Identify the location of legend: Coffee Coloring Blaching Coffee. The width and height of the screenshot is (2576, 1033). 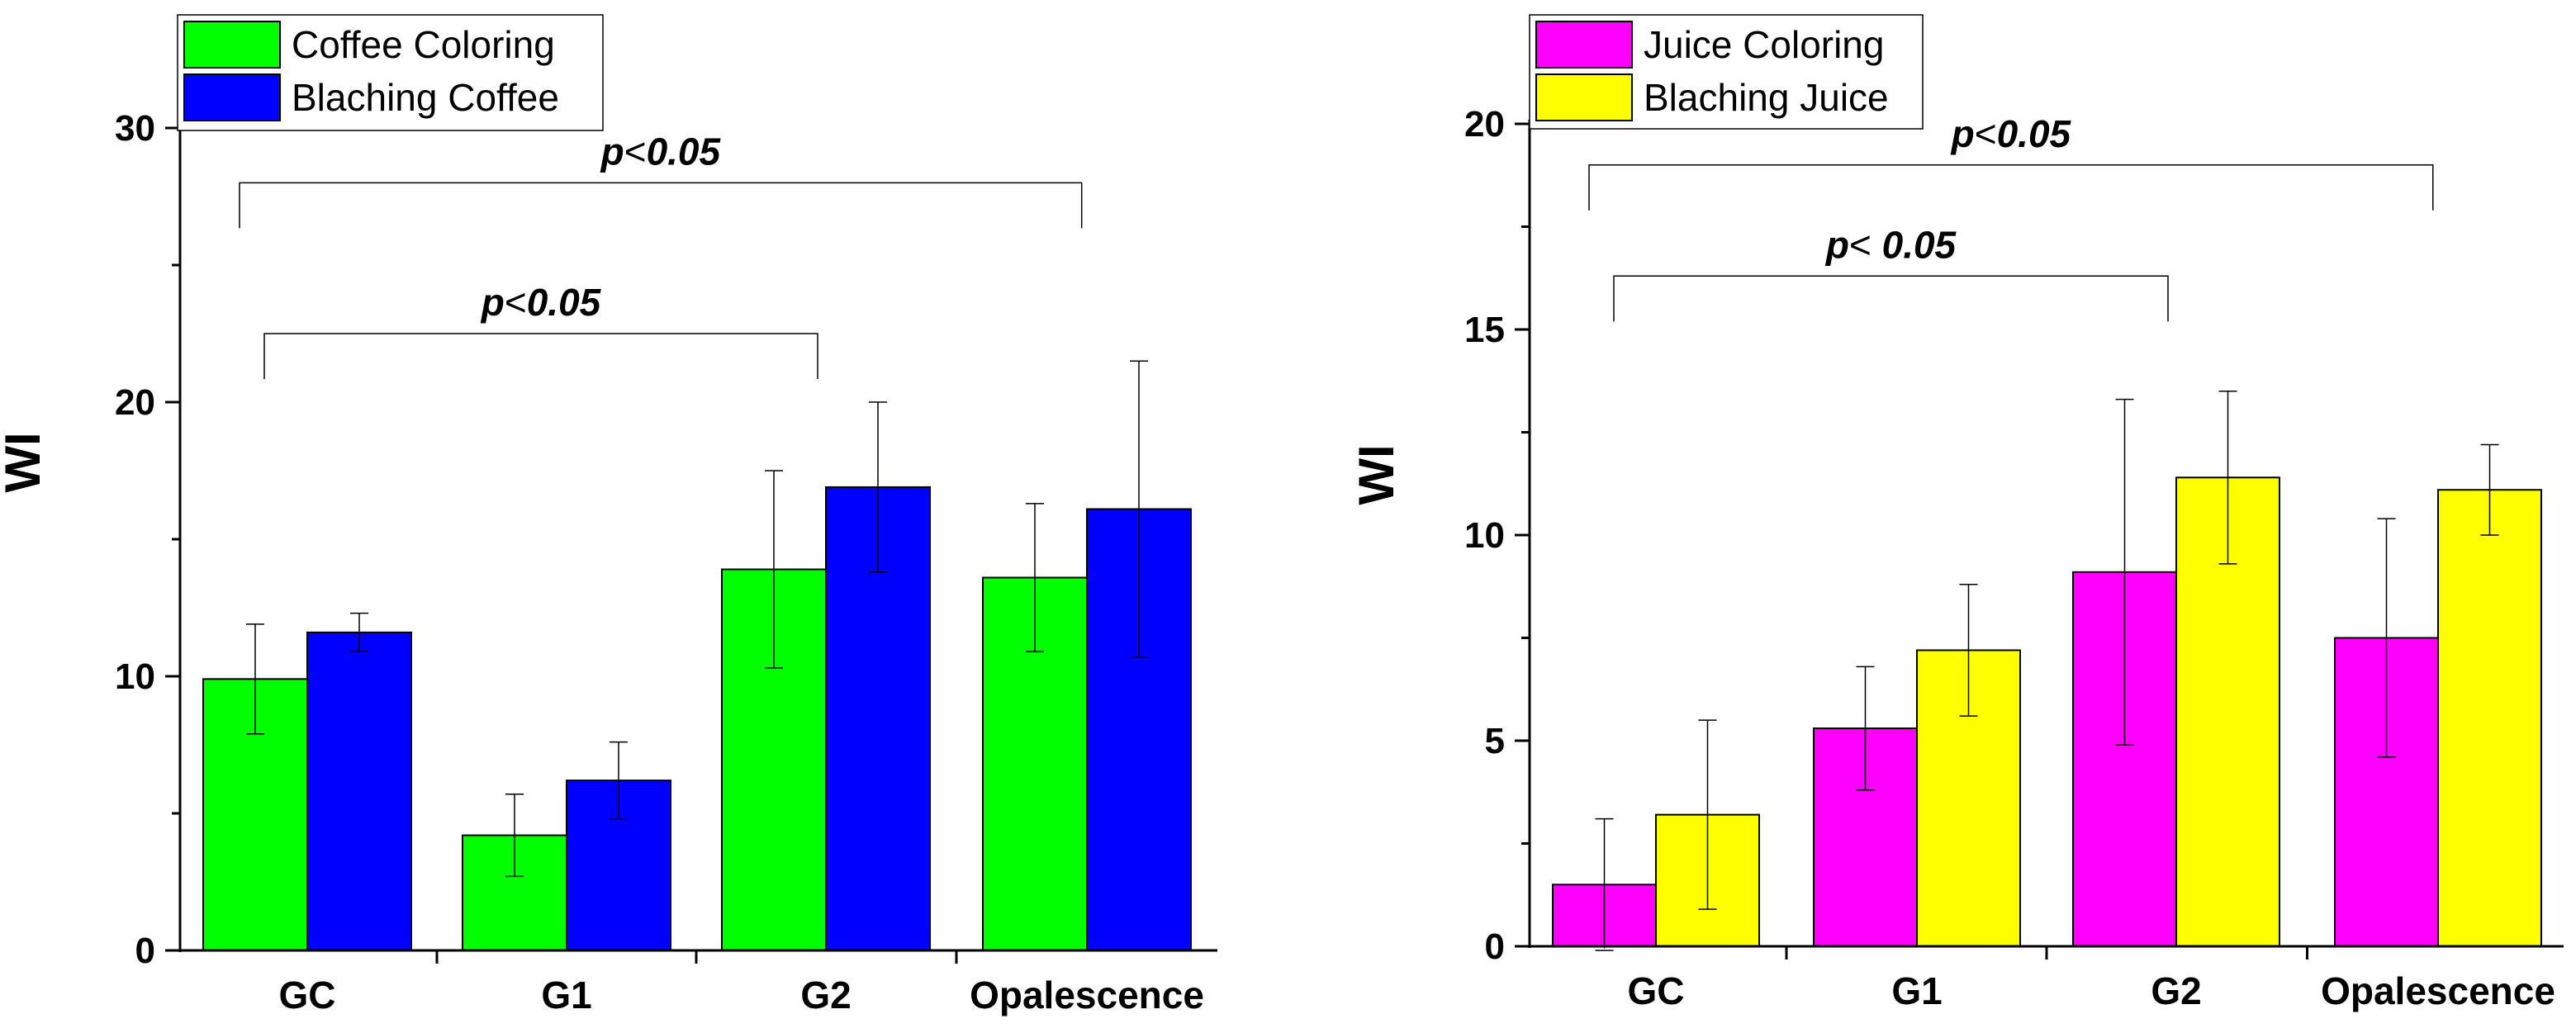
(390, 72).